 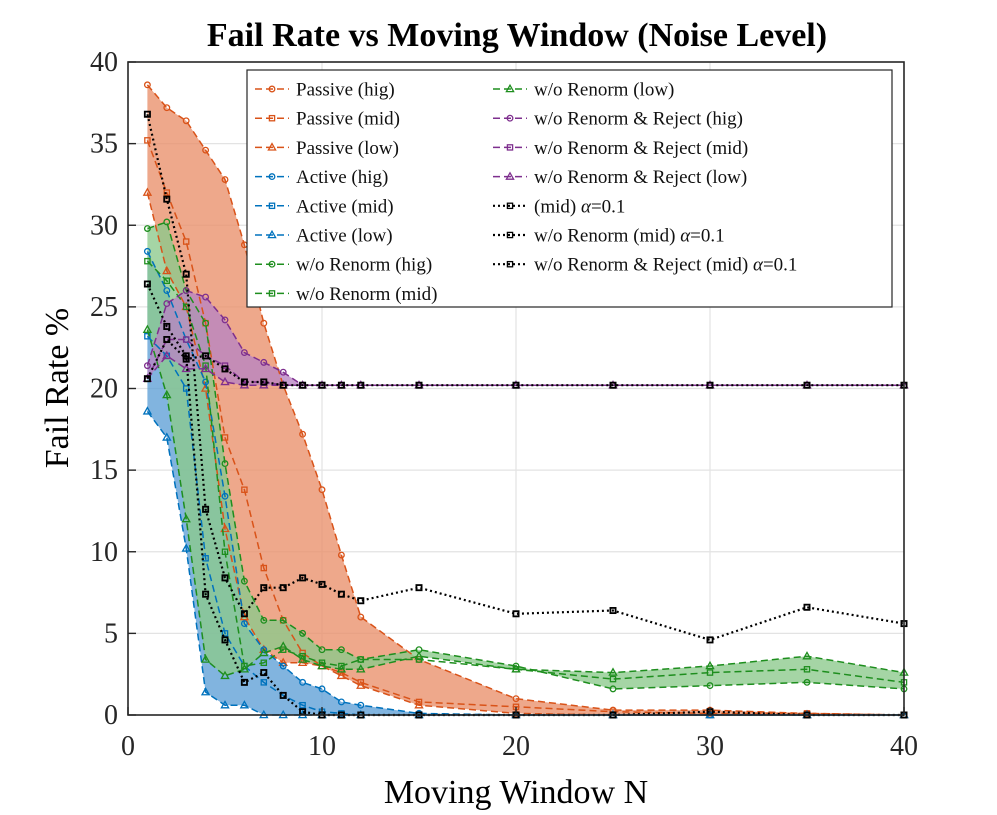 What do you see at coordinates (327, 148) in the screenshot?
I see `legend-item: Passive (low)` at bounding box center [327, 148].